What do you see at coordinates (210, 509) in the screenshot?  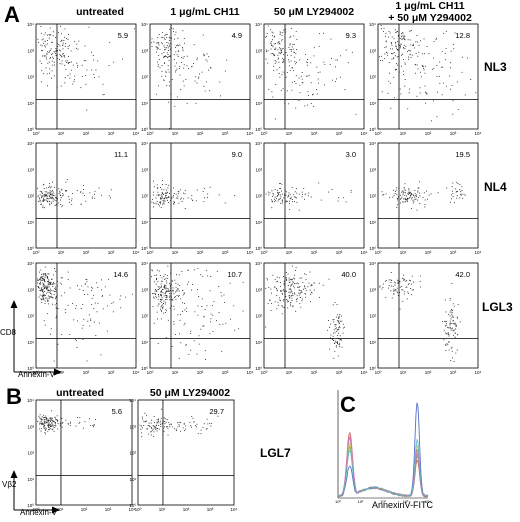 I see `plot-lgl7-2-xtick: 10³` at bounding box center [210, 509].